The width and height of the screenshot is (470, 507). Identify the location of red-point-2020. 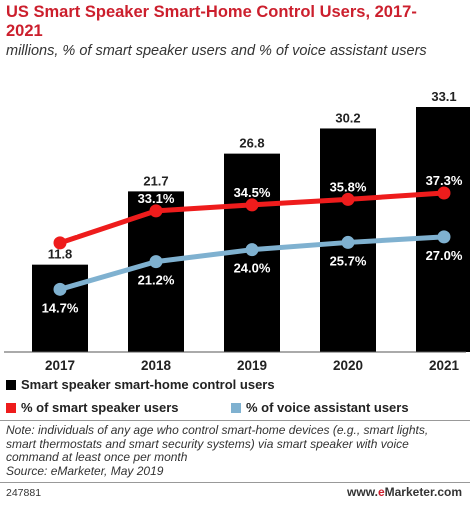
(348, 199).